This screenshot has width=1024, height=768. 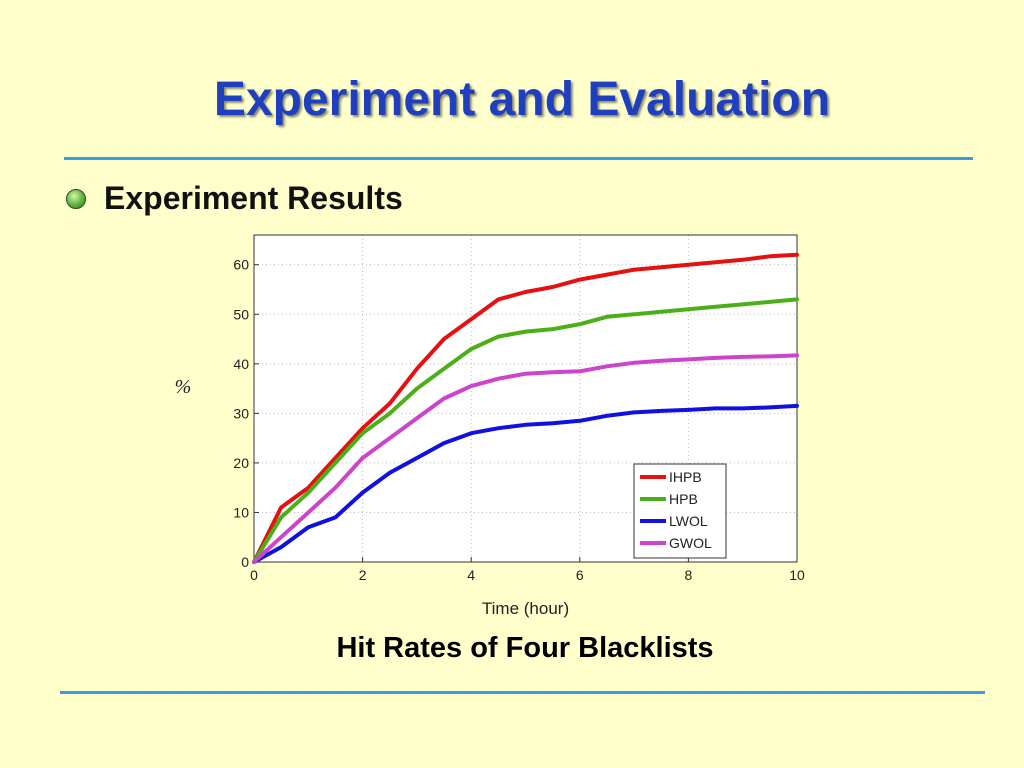 What do you see at coordinates (683, 499) in the screenshot?
I see `legend-label: HPB` at bounding box center [683, 499].